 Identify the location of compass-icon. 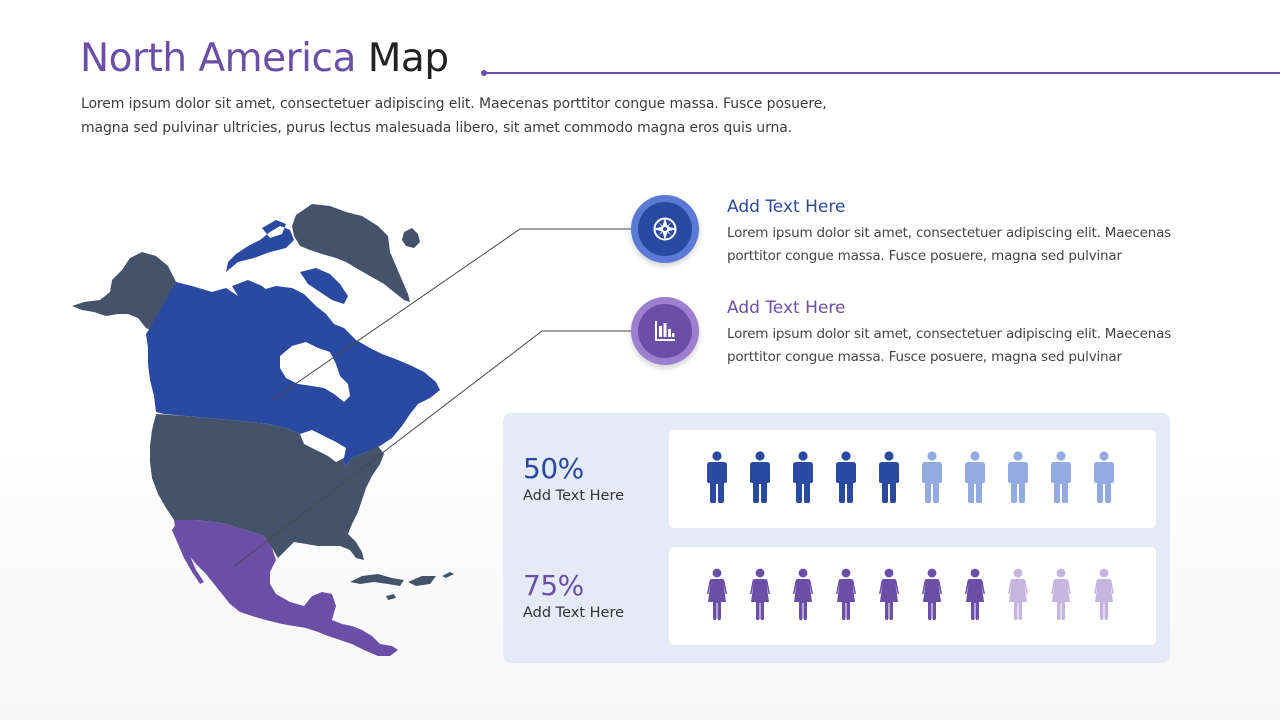
(665, 229).